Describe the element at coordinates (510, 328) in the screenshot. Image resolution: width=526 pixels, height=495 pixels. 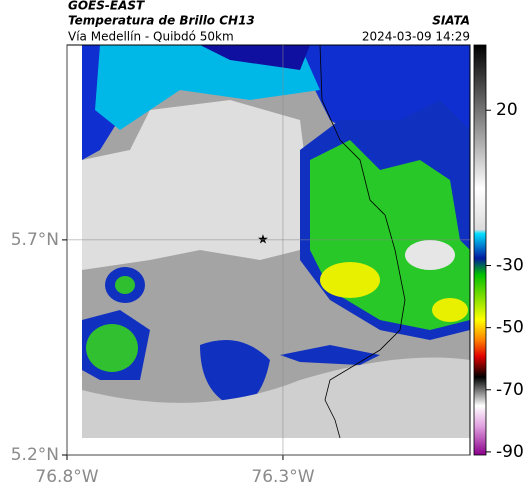
I see `colorbar-tick-label: -50` at that location.